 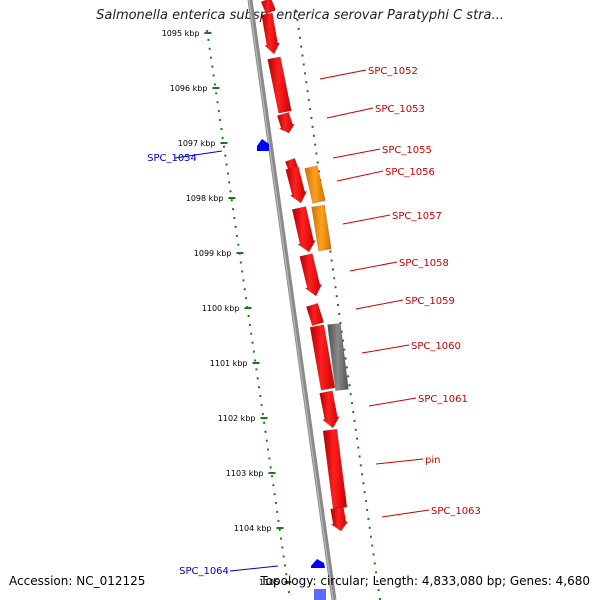 I want to click on gene-label: SPC_1054, so click(x=172, y=158).